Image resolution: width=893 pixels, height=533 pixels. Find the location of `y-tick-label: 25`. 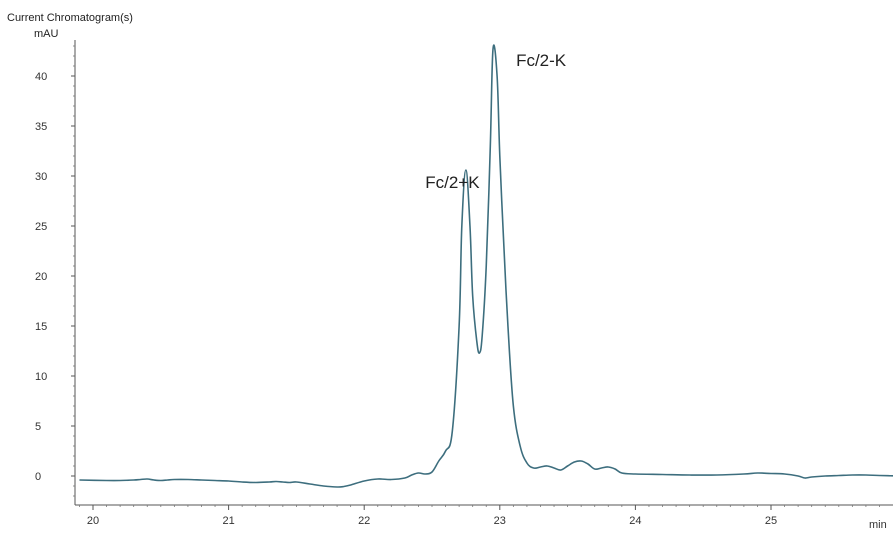

y-tick-label: 25 is located at coordinates (41, 227).